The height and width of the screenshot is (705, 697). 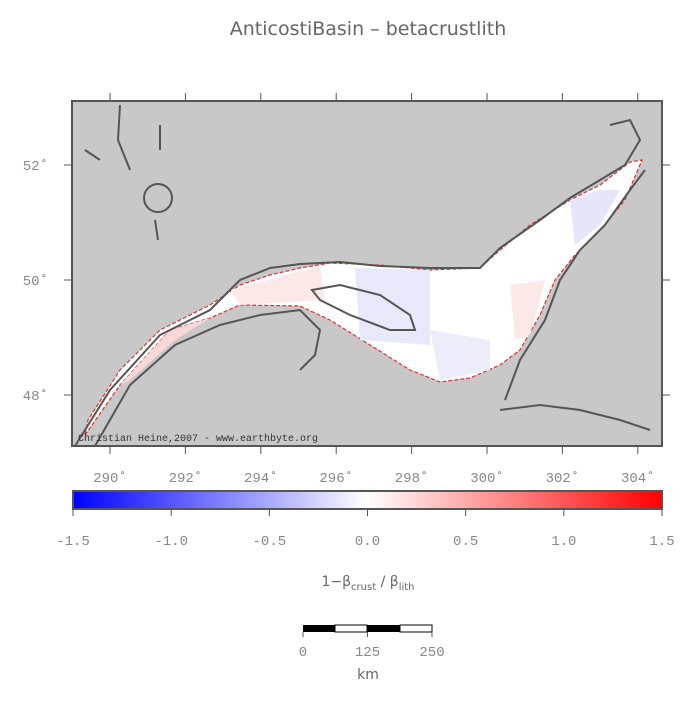 What do you see at coordinates (368, 628) in the screenshot?
I see `scalebar` at bounding box center [368, 628].